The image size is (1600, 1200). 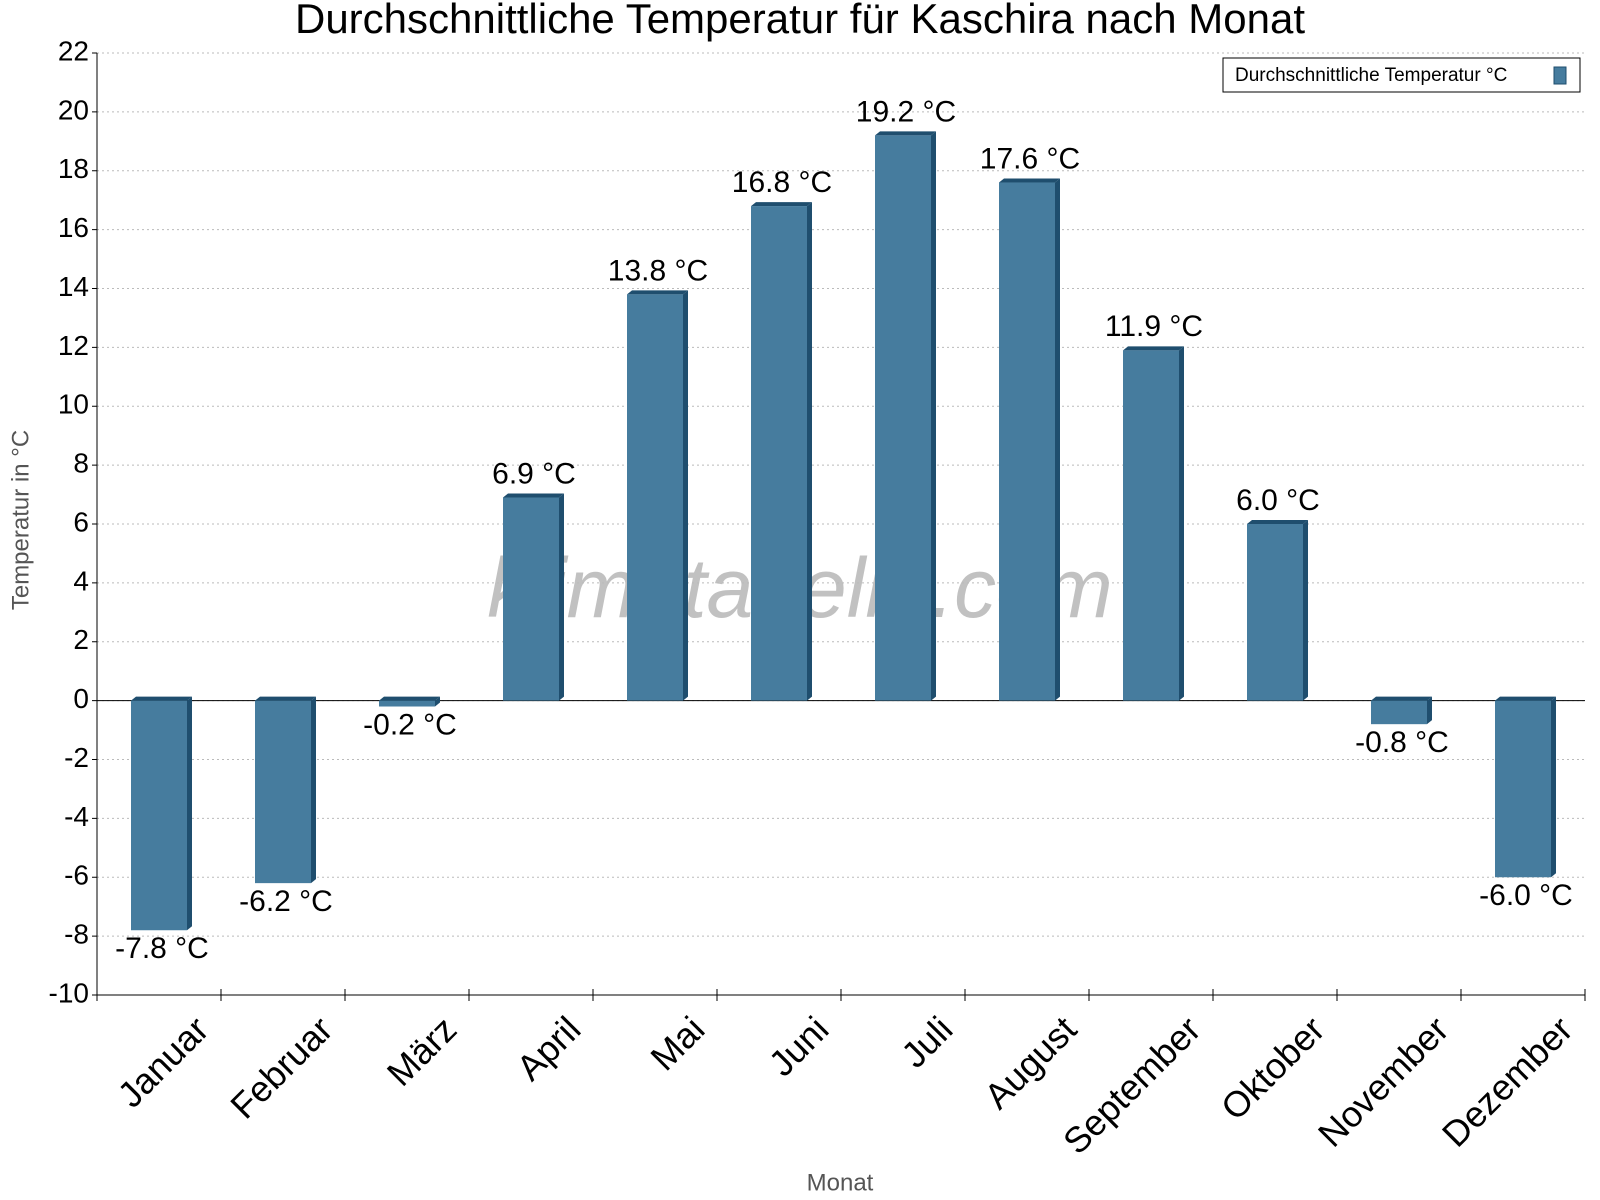 I want to click on y-tick-label: 20, so click(x=73, y=109).